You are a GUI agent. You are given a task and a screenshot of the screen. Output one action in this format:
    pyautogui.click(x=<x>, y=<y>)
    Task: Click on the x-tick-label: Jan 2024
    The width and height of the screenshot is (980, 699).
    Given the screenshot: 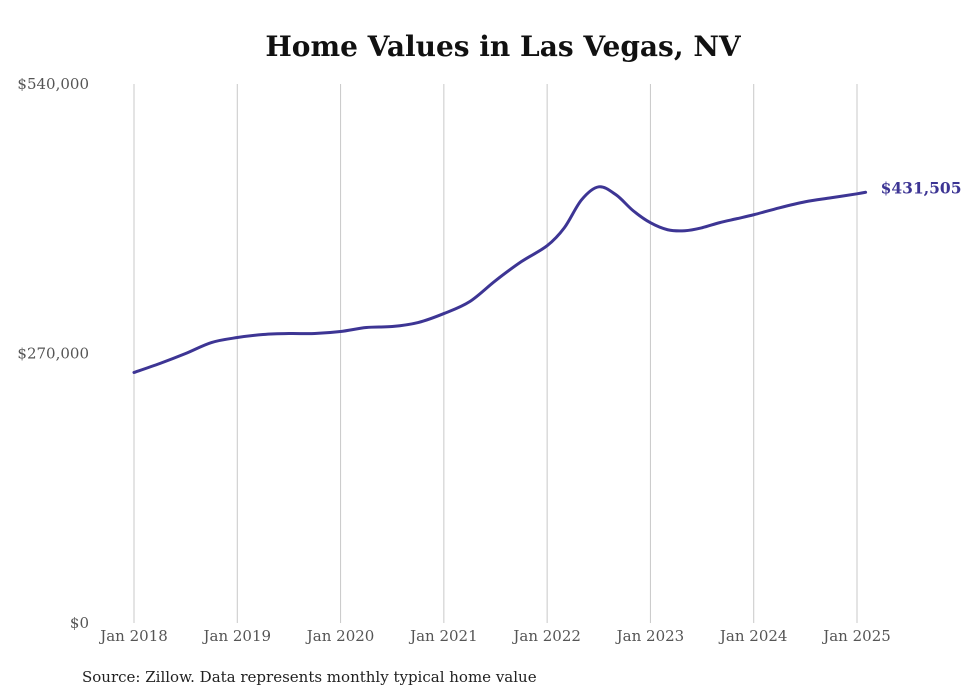 What is the action you would take?
    pyautogui.click(x=753, y=636)
    